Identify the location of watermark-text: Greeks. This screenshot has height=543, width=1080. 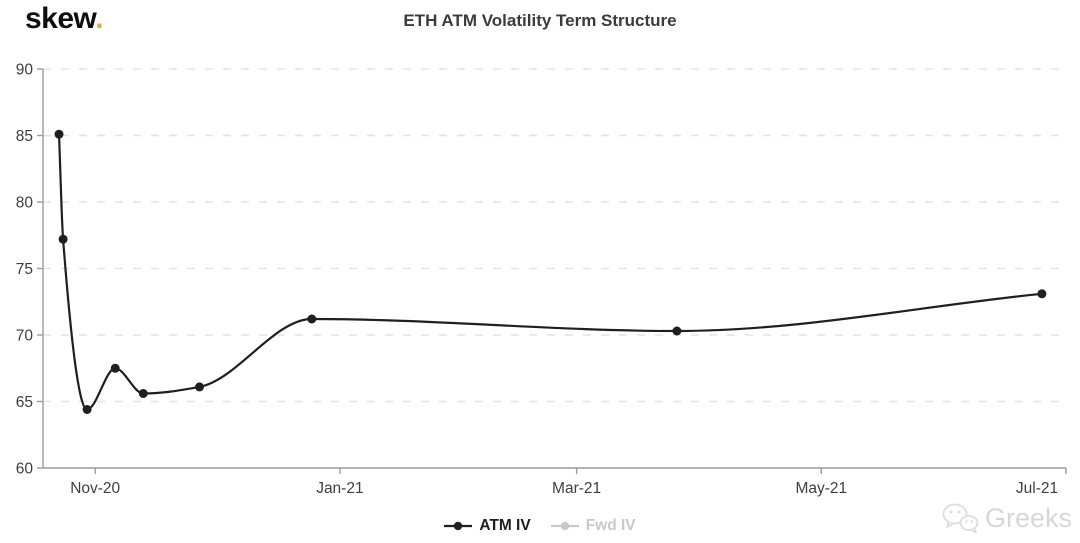
(1028, 517).